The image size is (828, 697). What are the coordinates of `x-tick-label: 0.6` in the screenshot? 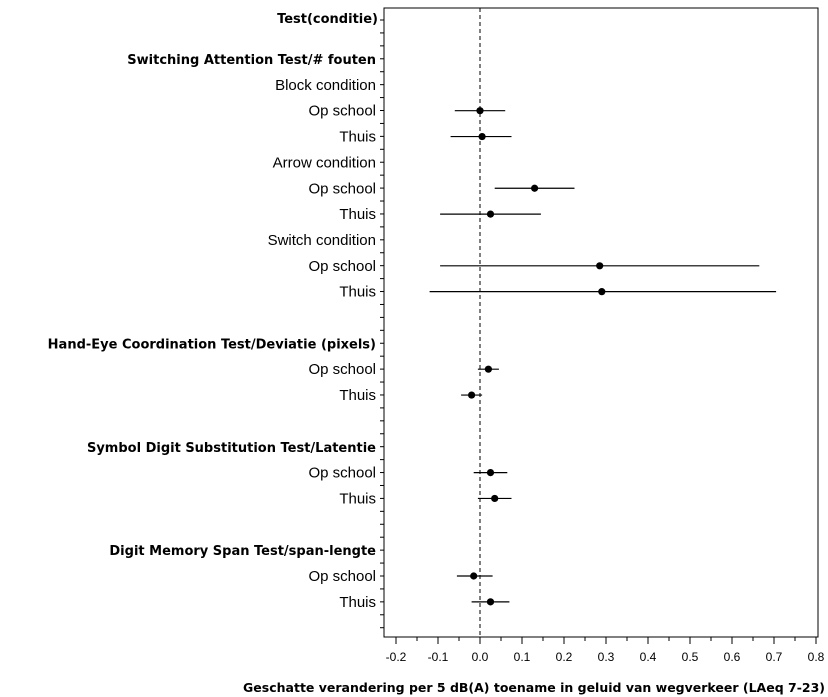 It's located at (732, 657).